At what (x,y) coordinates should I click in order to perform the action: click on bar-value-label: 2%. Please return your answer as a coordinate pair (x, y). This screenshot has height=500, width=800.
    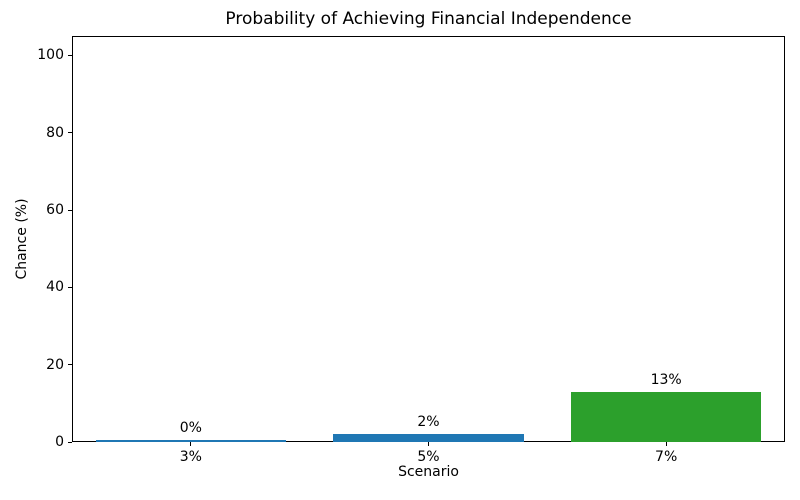
    Looking at the image, I should click on (428, 422).